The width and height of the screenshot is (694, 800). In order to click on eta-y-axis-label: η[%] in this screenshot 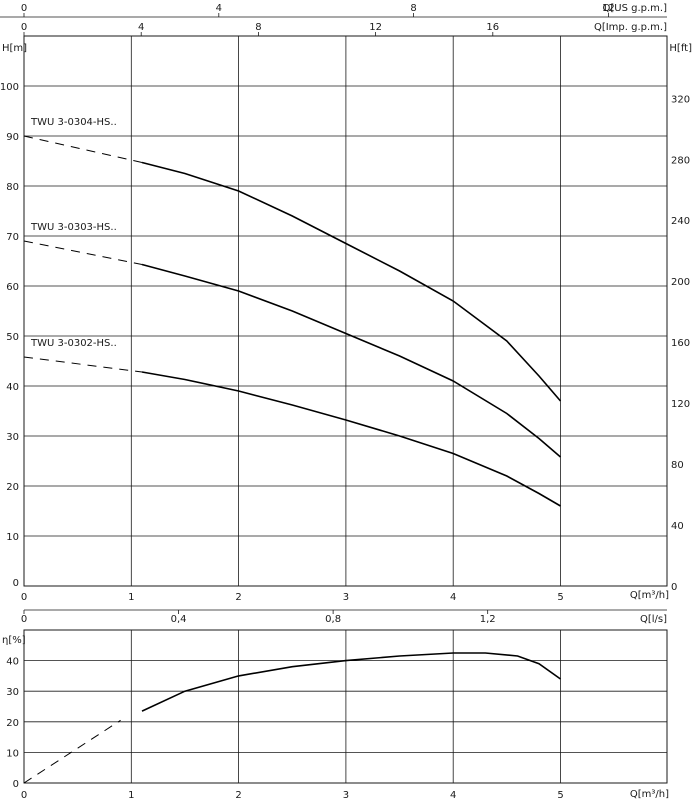, I will do `click(14, 640)`.